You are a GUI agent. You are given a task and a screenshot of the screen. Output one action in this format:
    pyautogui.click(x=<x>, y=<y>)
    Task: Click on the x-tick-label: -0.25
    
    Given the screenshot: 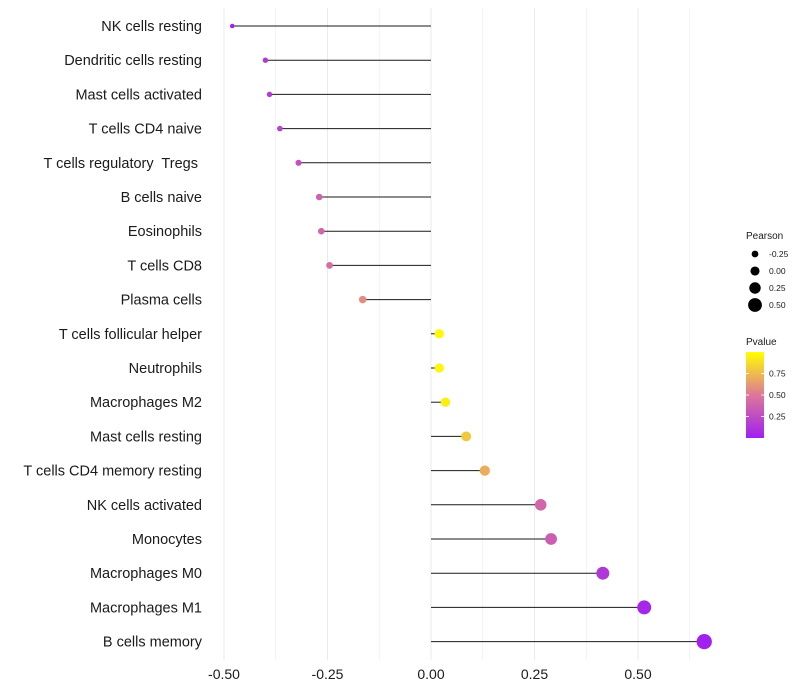 What is the action you would take?
    pyautogui.click(x=328, y=674)
    